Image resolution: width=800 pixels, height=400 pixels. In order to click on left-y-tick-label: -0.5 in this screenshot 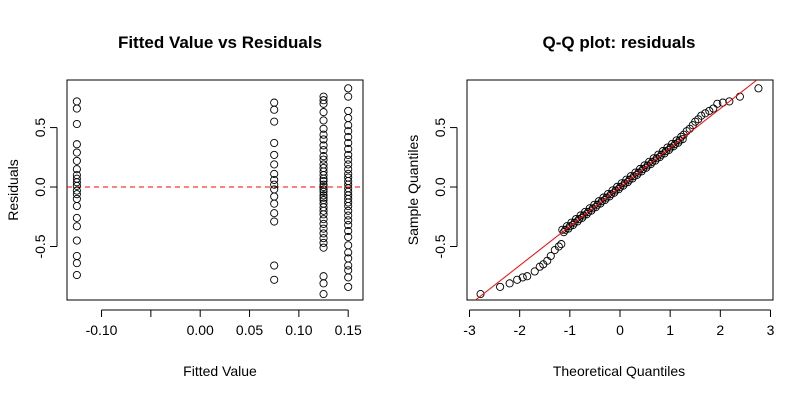, I will do `click(40, 246)`.